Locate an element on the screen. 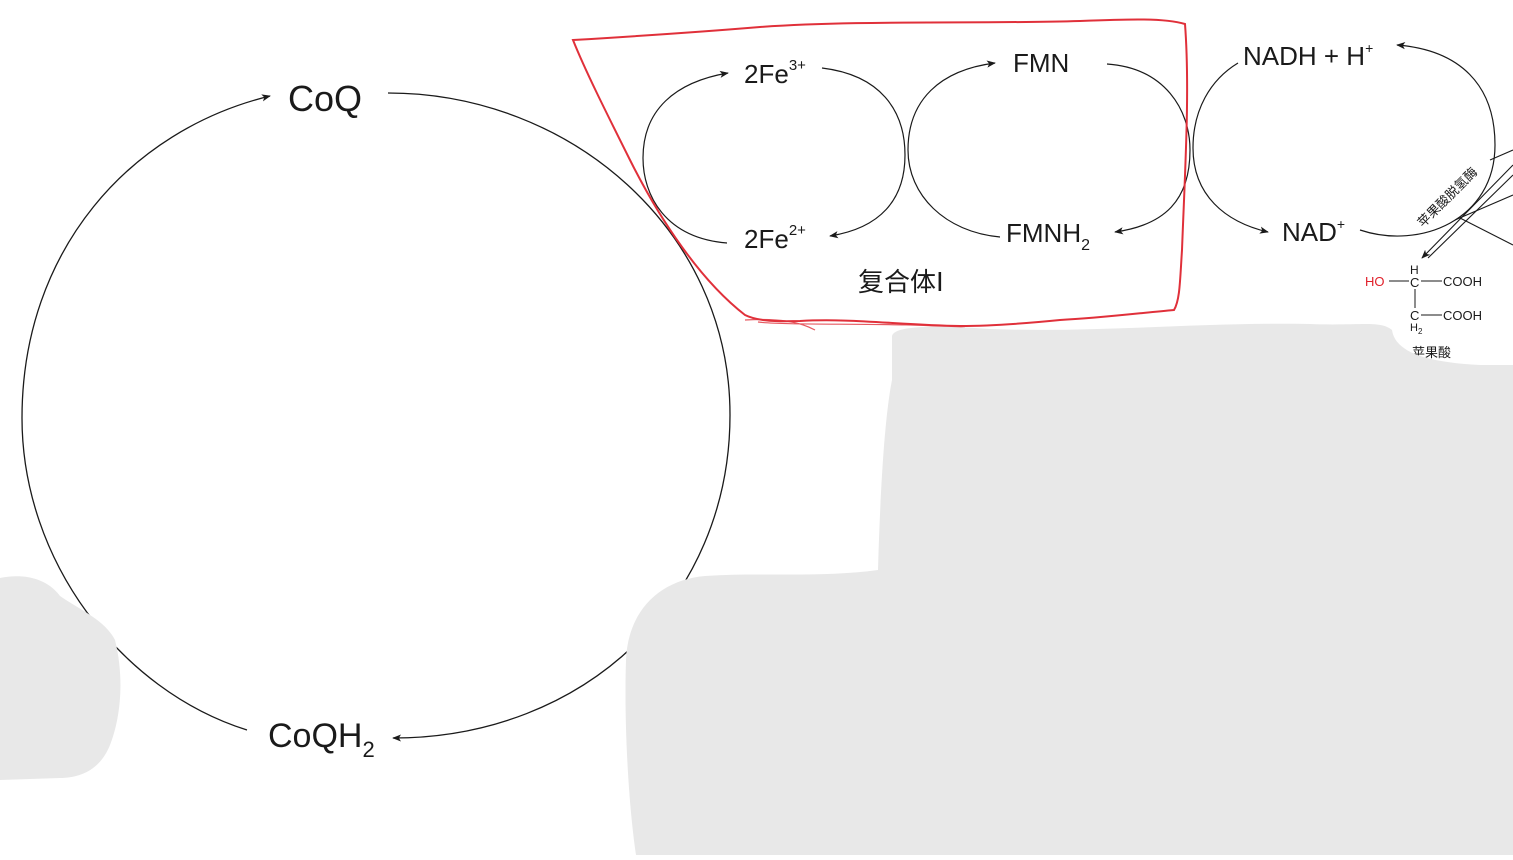  substrate-arrow-line is located at coordinates (1483, 207).